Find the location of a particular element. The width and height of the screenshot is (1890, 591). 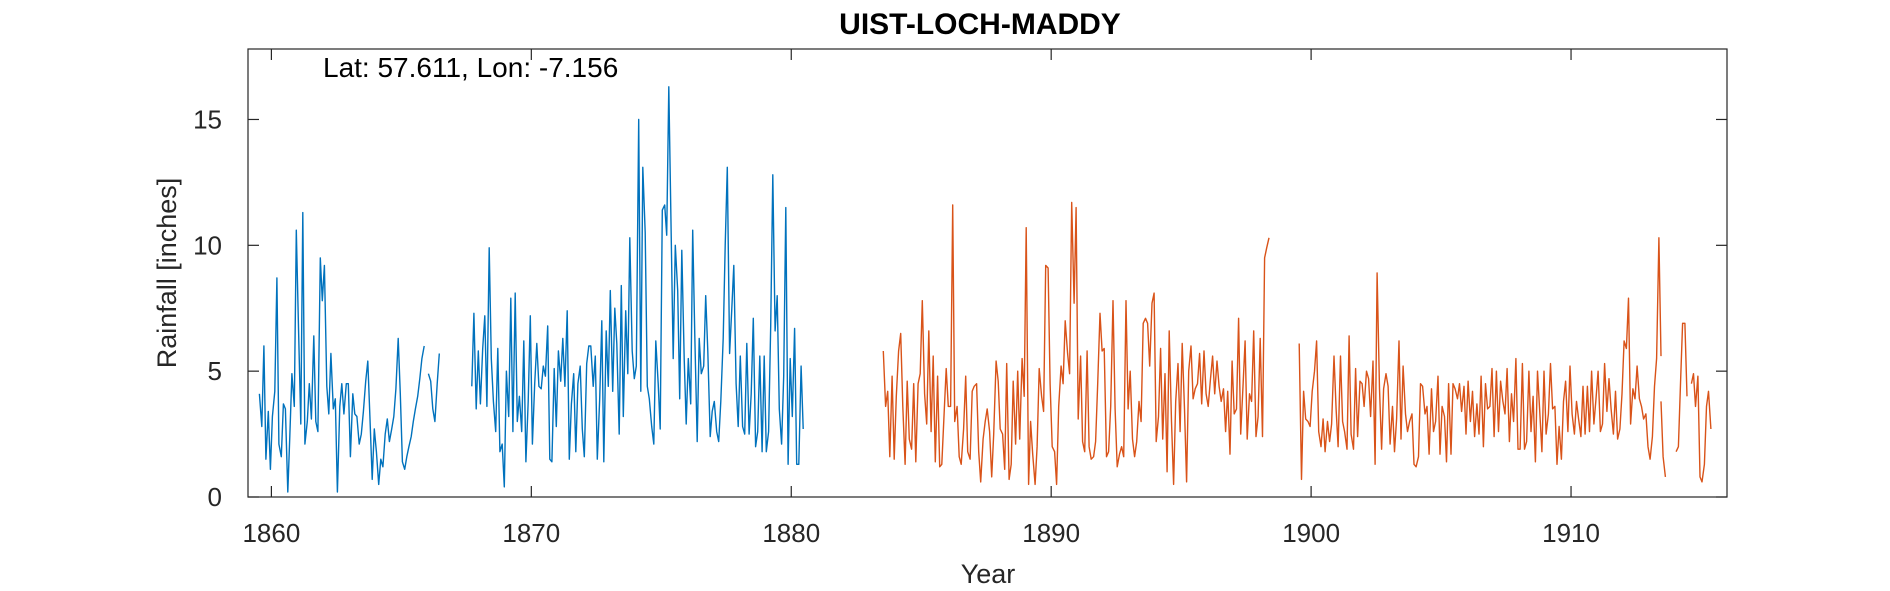

y-tick-label: 15 is located at coordinates (207, 119).